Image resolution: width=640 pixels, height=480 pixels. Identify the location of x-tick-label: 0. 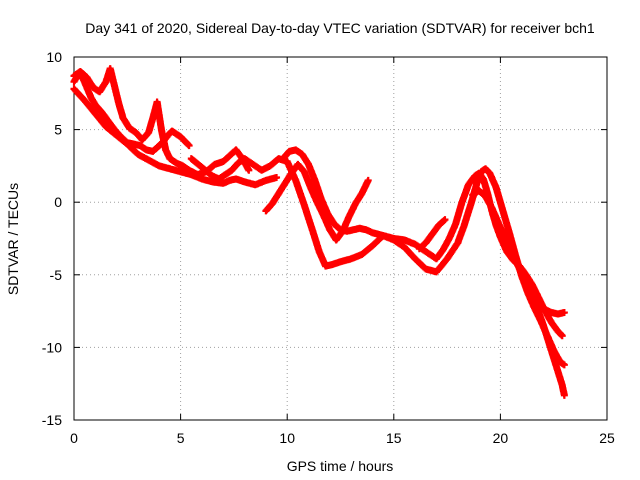
(74, 438).